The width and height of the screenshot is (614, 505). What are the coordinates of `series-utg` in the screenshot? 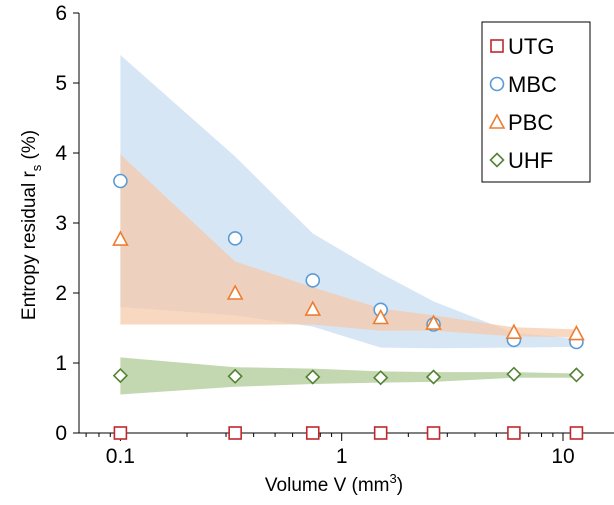 It's located at (348, 433).